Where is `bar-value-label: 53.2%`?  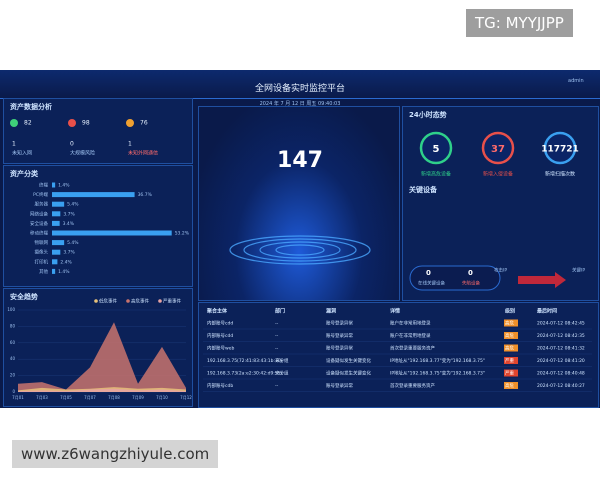
bar-value-label: 53.2% is located at coordinates (182, 234).